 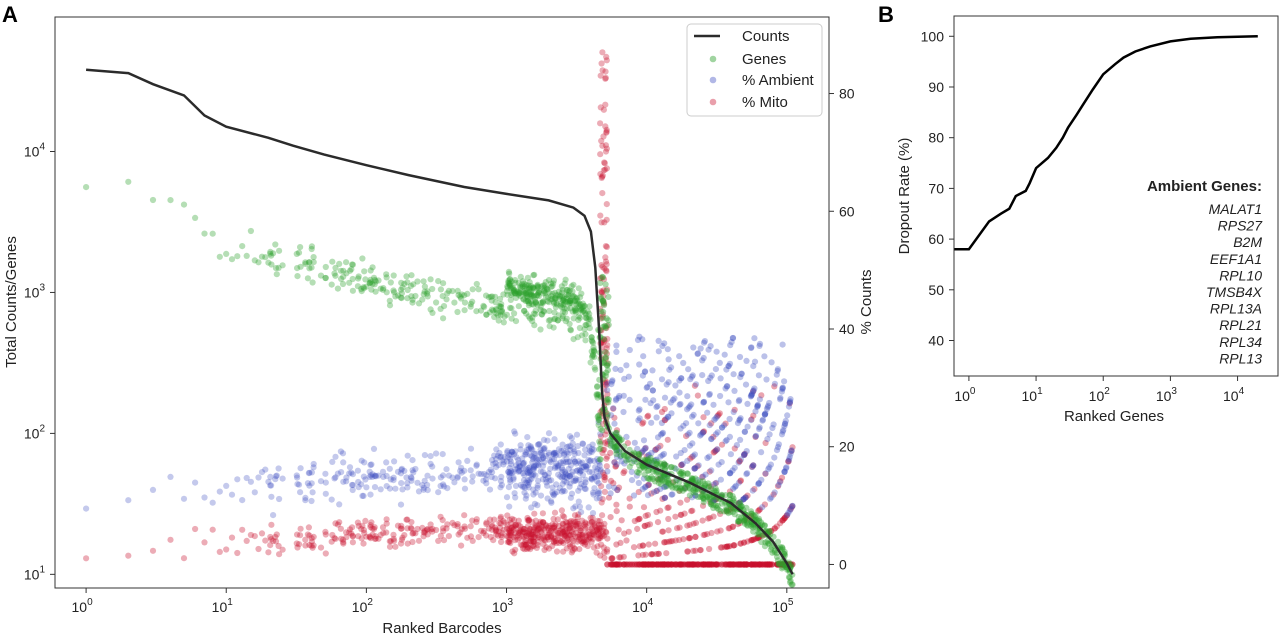 I want to click on y2-tick-label: 40, so click(x=847, y=329).